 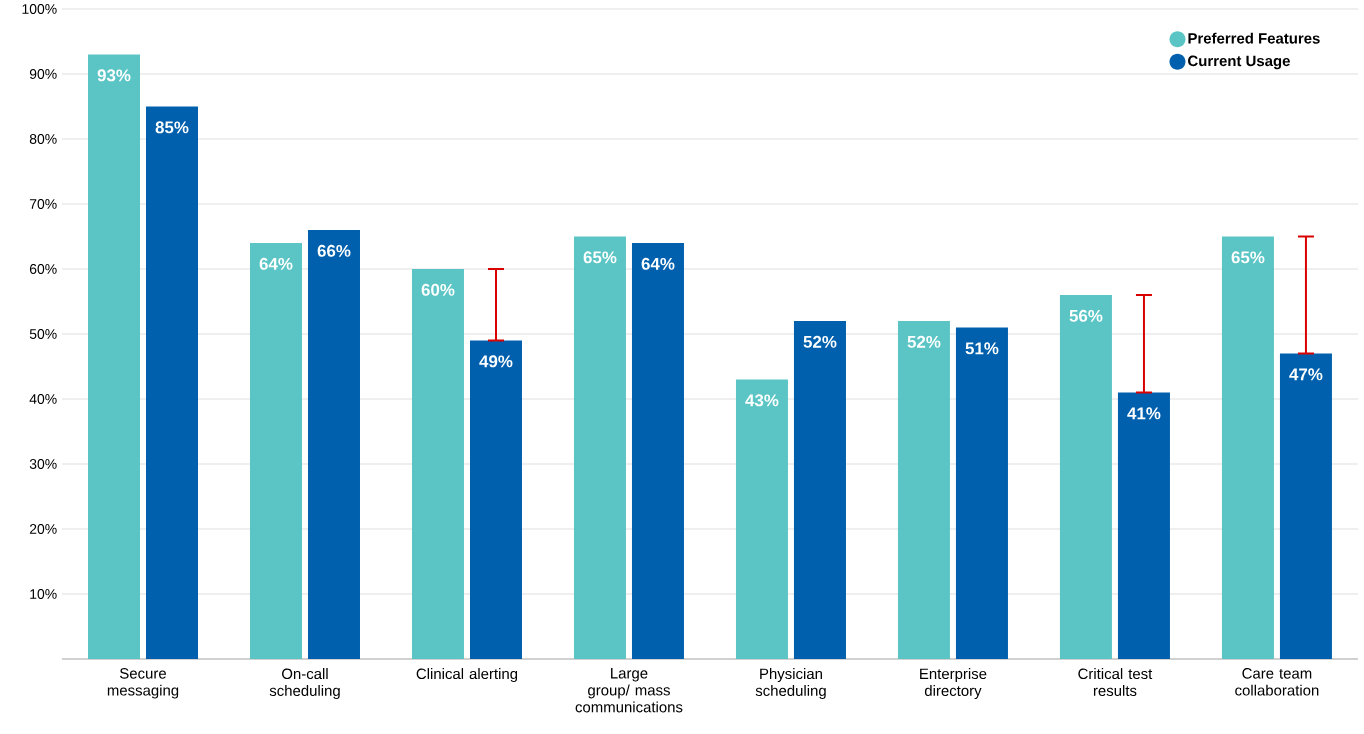 What do you see at coordinates (114, 75) in the screenshot?
I see `data-label: 93%` at bounding box center [114, 75].